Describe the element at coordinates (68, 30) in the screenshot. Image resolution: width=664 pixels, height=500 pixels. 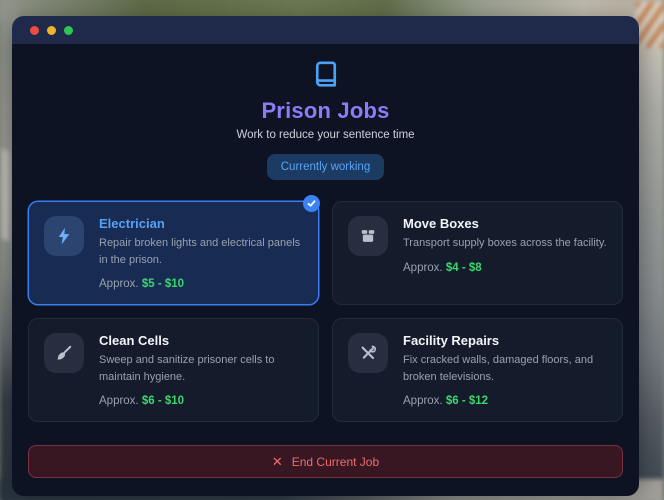
I see `zoom-window-dot` at that location.